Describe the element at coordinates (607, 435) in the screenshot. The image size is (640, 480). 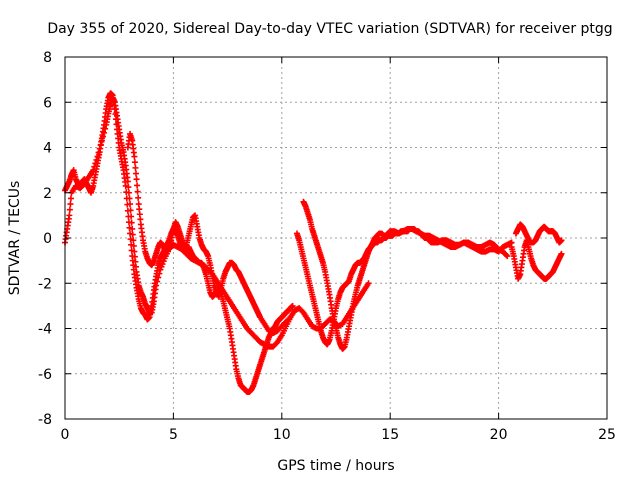
I see `x-tick-label: 25` at that location.